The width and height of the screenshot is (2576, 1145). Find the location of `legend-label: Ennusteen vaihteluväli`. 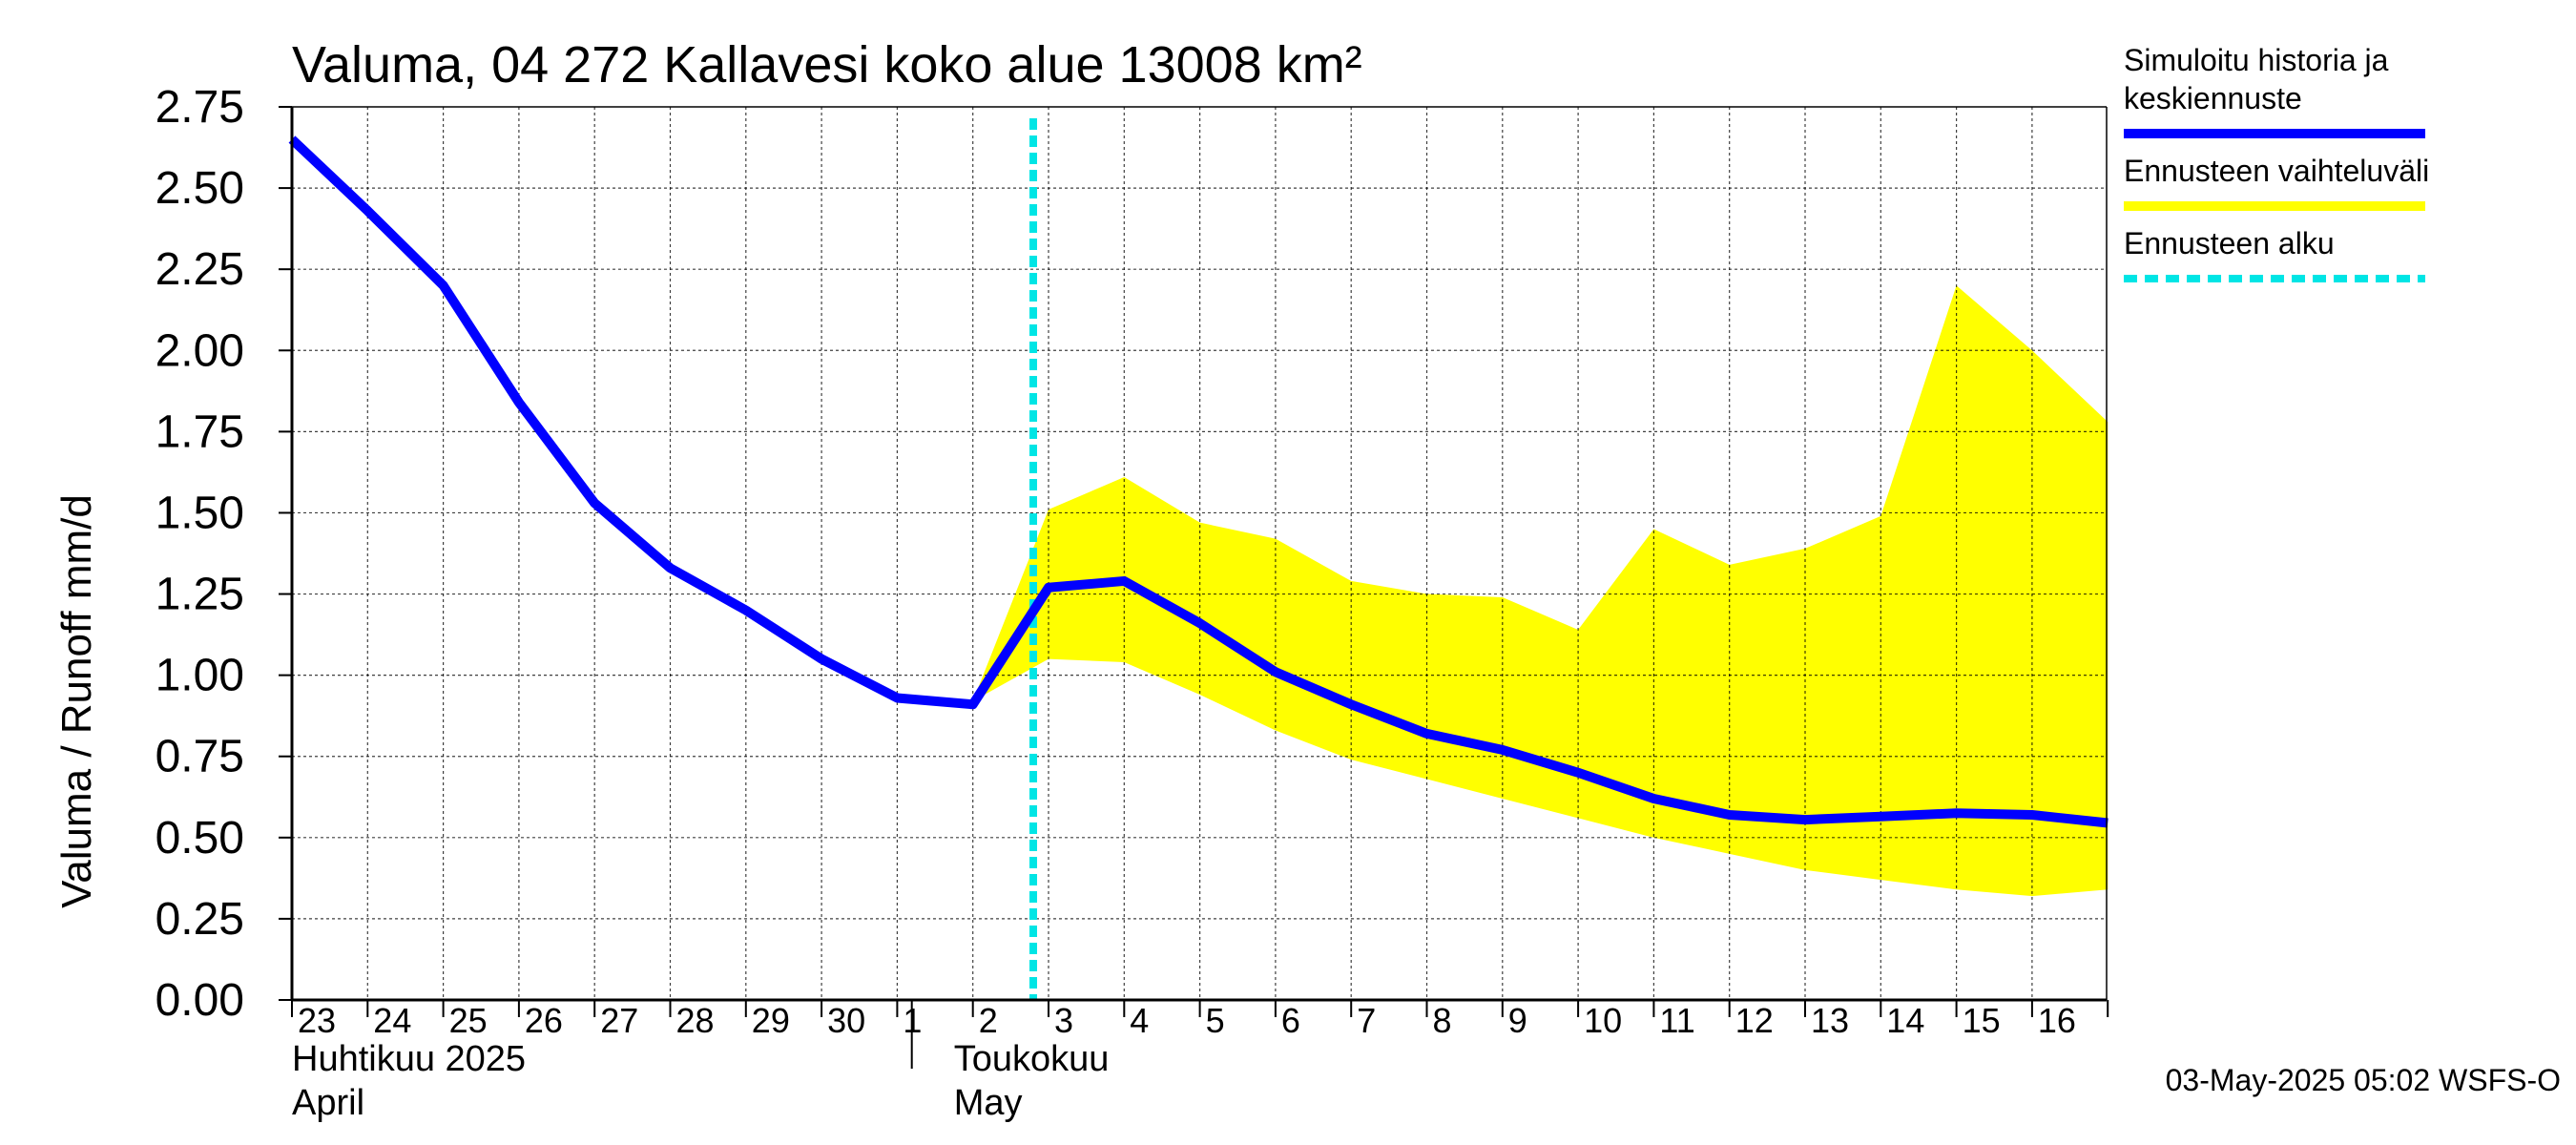

legend-label: Ennusteen vaihteluväli is located at coordinates (2276, 171).